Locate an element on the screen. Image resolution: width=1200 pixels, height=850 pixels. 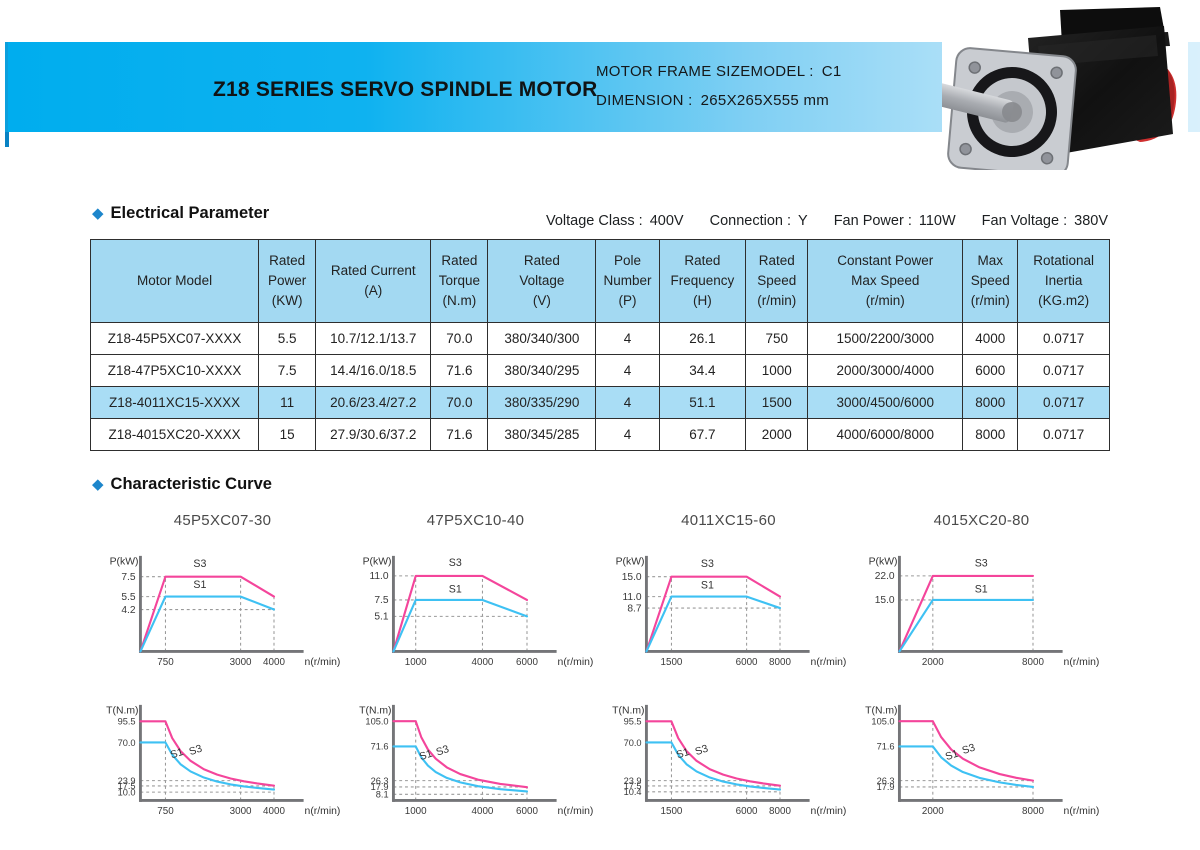
chart-4011XC15-60-power: S3 S1 P(kW) n(r/min) 15.0 11.0 8.7 1500 6000 8000 is located at coordinates (728, 614).